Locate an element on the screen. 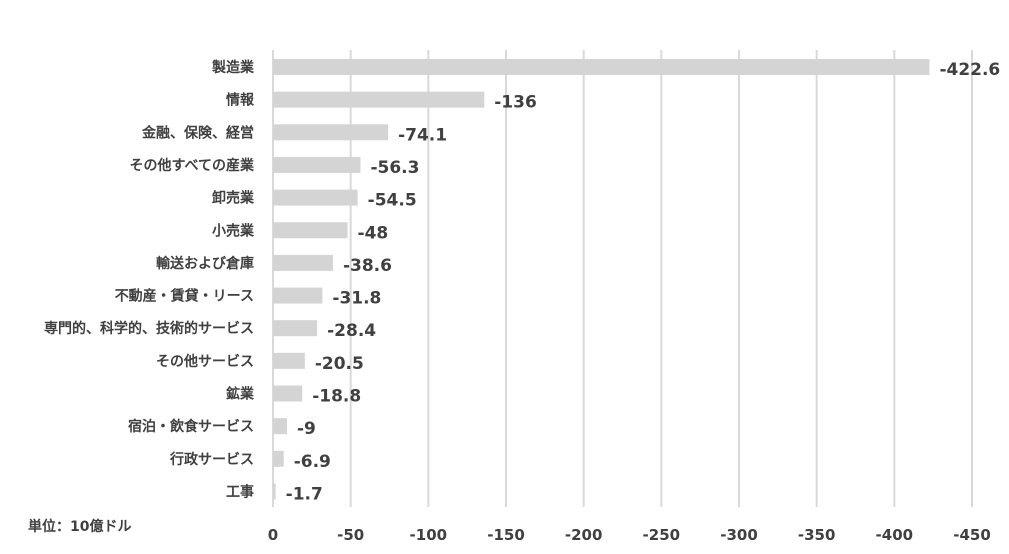 Image resolution: width=1009 pixels, height=554 pixels. data-label: -1.7 is located at coordinates (304, 494).